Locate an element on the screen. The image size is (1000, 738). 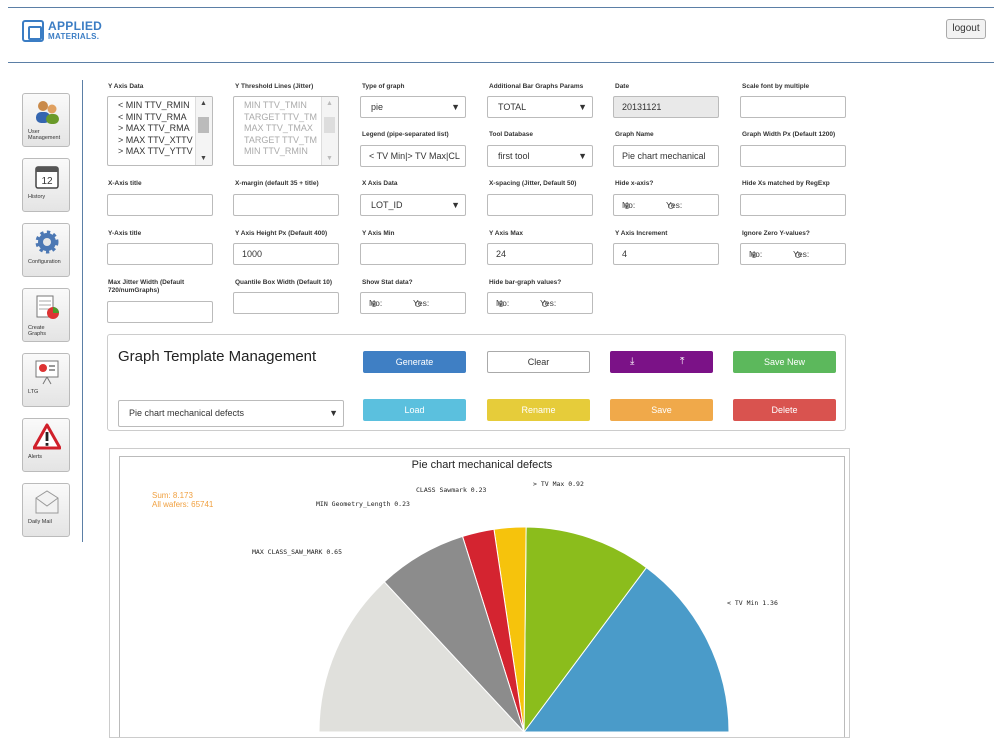
scale-font-field is located at coordinates (793, 107).